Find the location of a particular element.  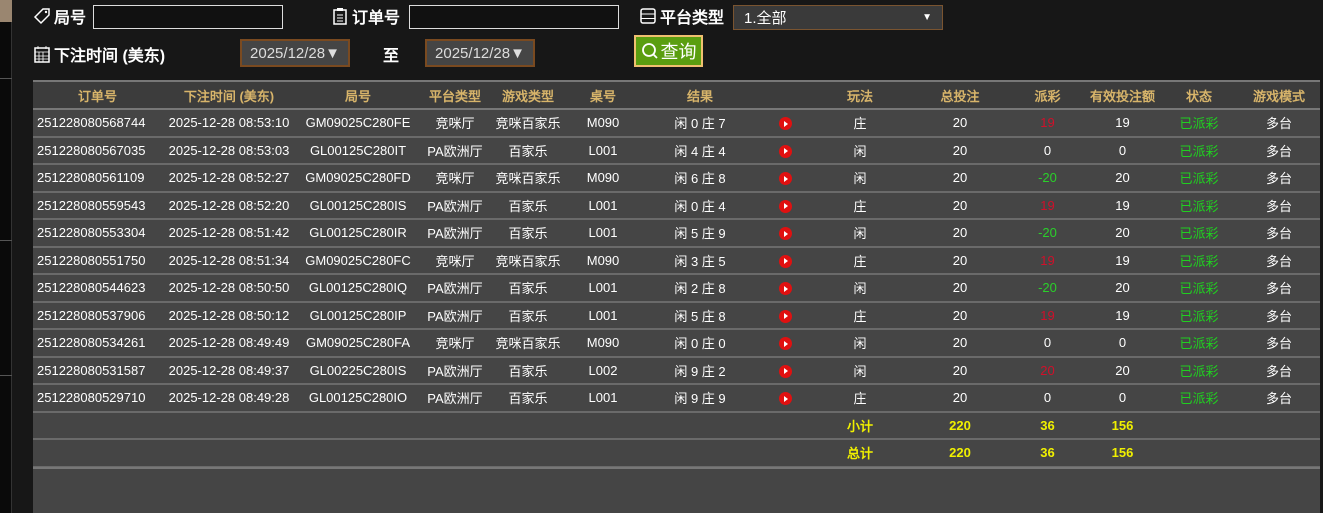

table-id: M090 is located at coordinates (603, 178).